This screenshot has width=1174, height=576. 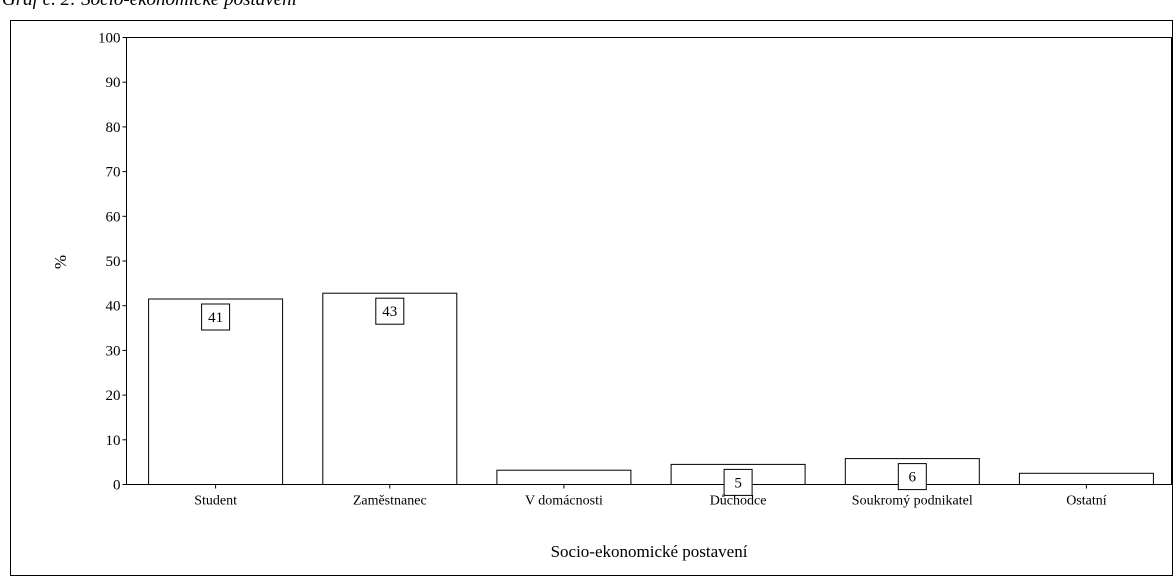 What do you see at coordinates (113, 441) in the screenshot?
I see `y-tick-label: 10` at bounding box center [113, 441].